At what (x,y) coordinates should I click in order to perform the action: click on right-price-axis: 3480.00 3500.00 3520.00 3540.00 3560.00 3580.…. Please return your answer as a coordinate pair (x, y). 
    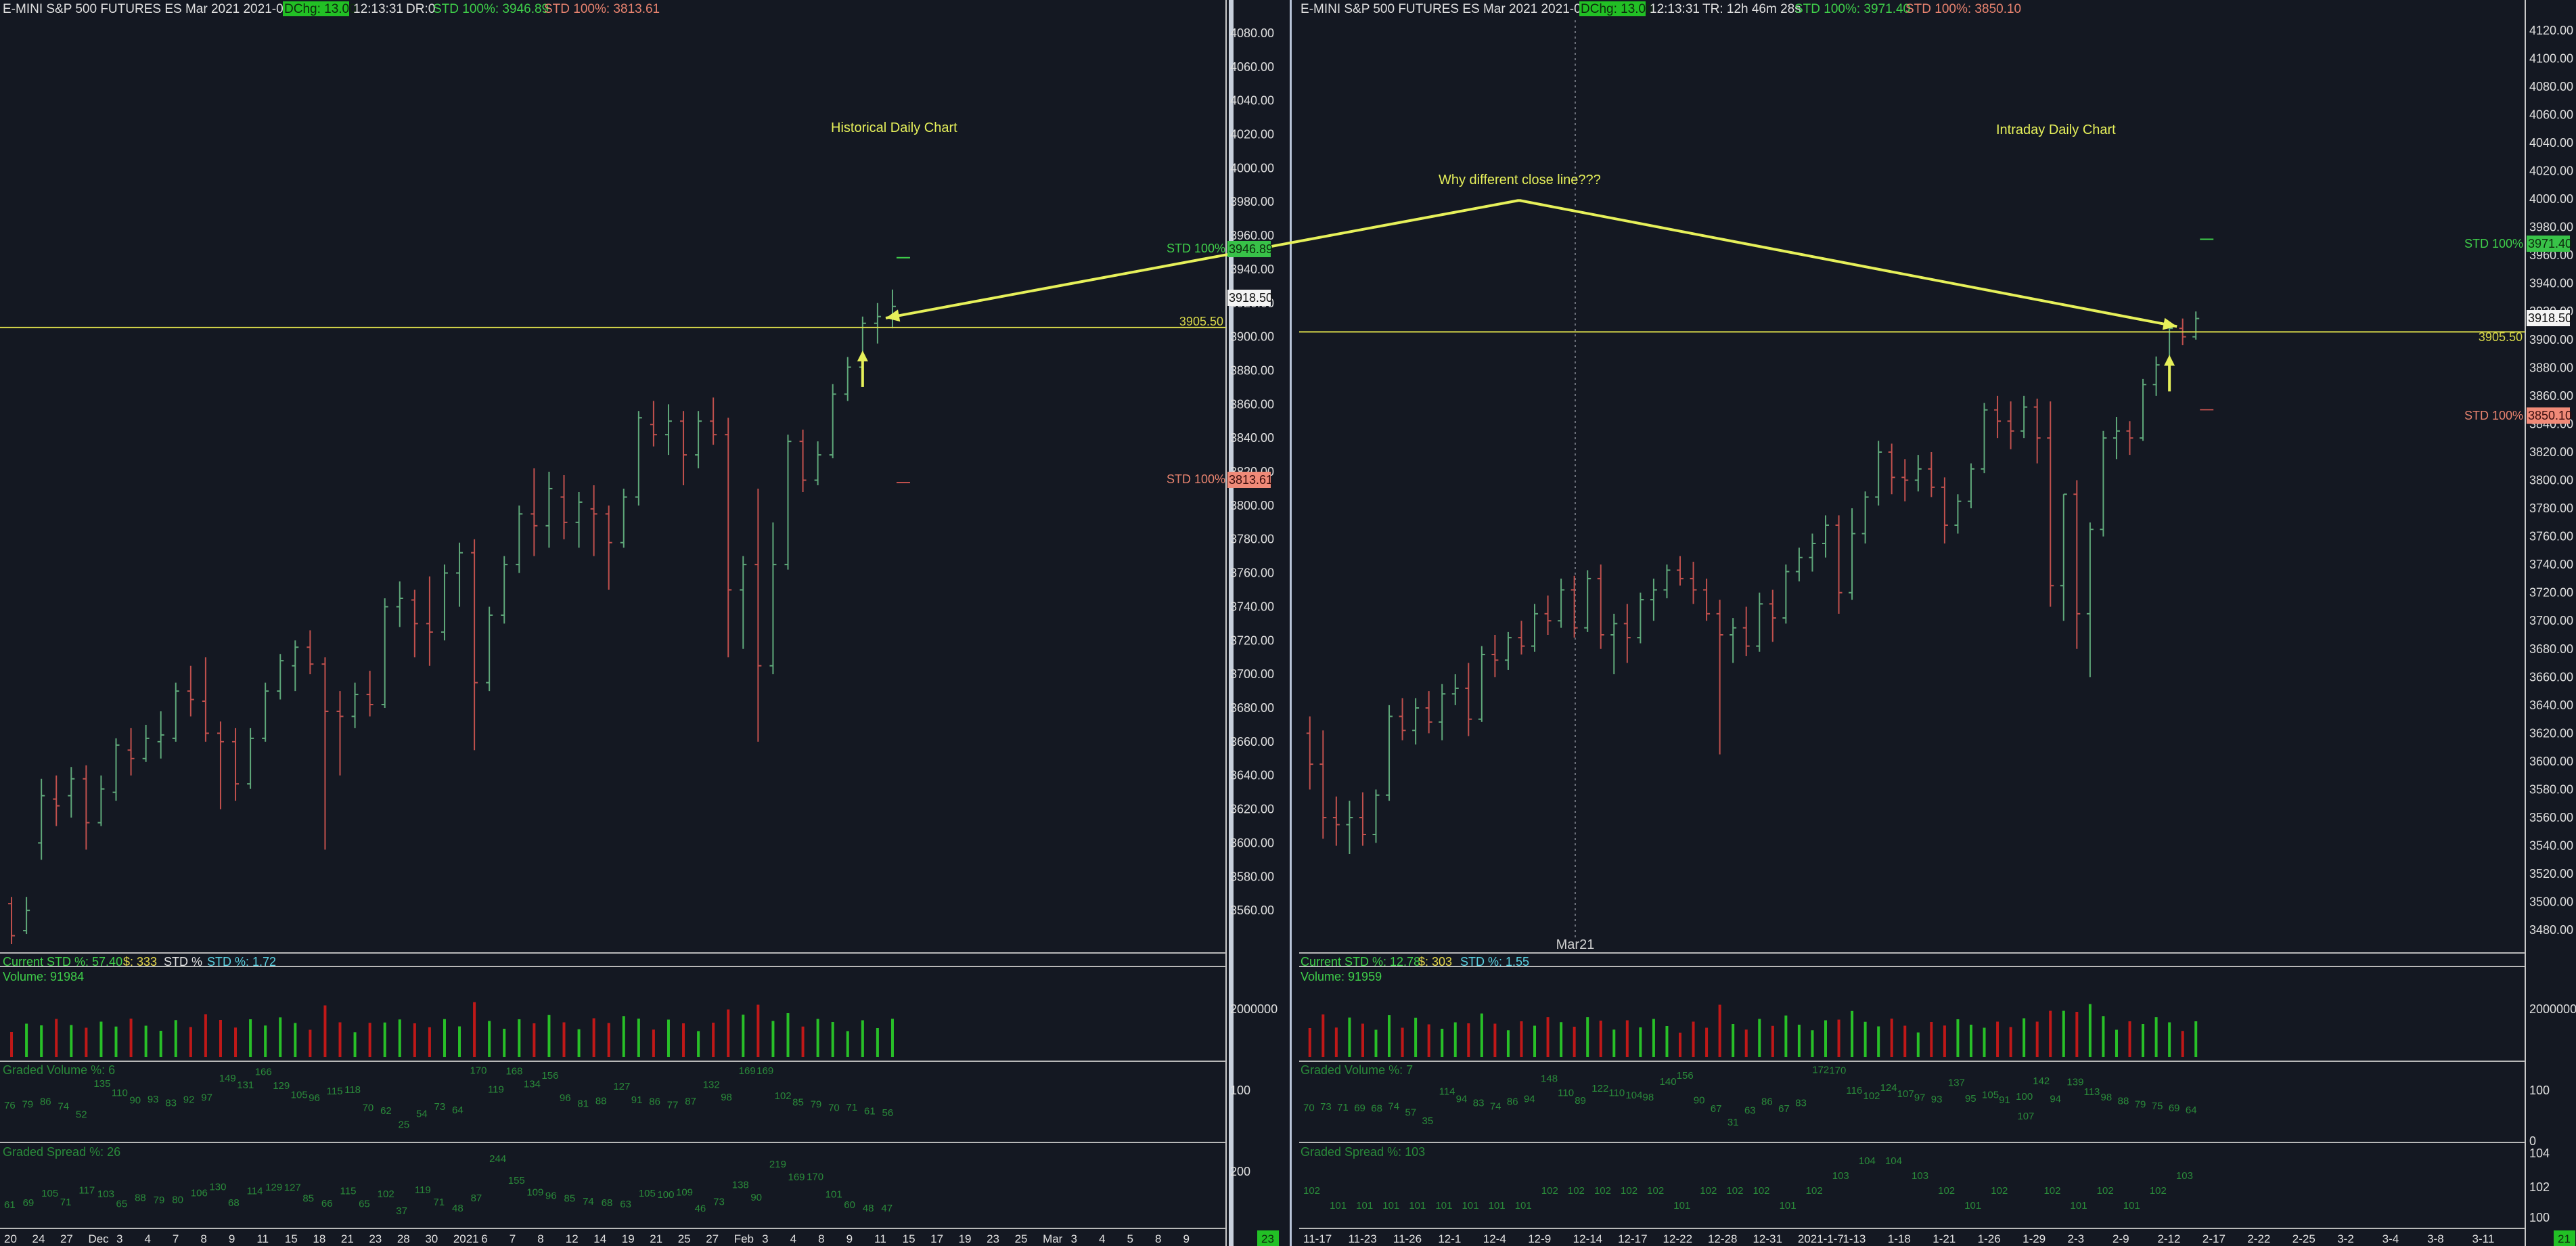
    Looking at the image, I should click on (2551, 480).